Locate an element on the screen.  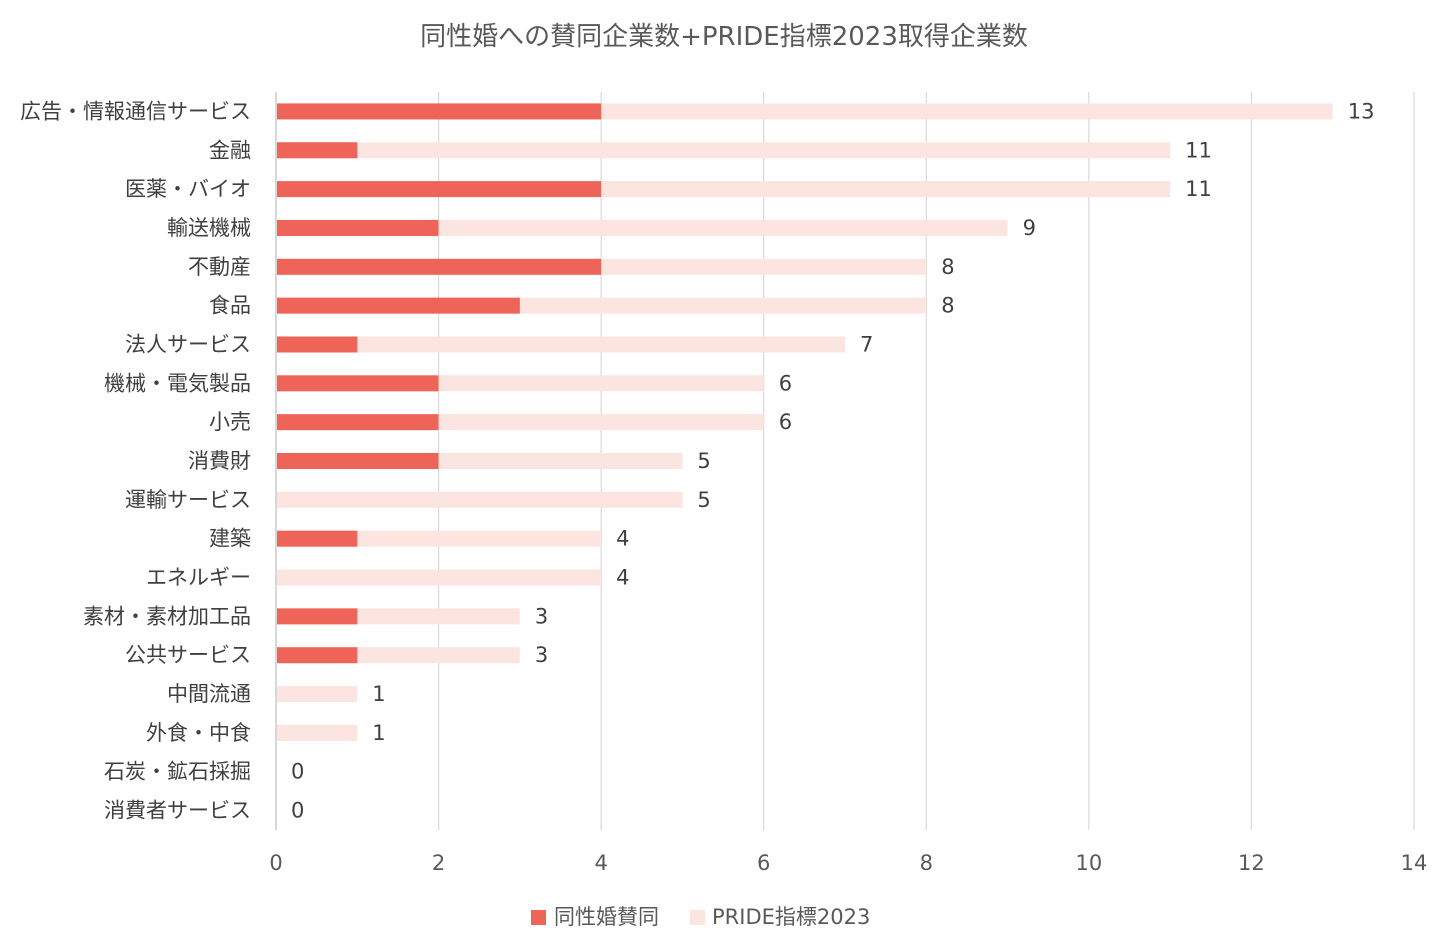
category-label: 石炭・鉱石採掘 is located at coordinates (177, 772).